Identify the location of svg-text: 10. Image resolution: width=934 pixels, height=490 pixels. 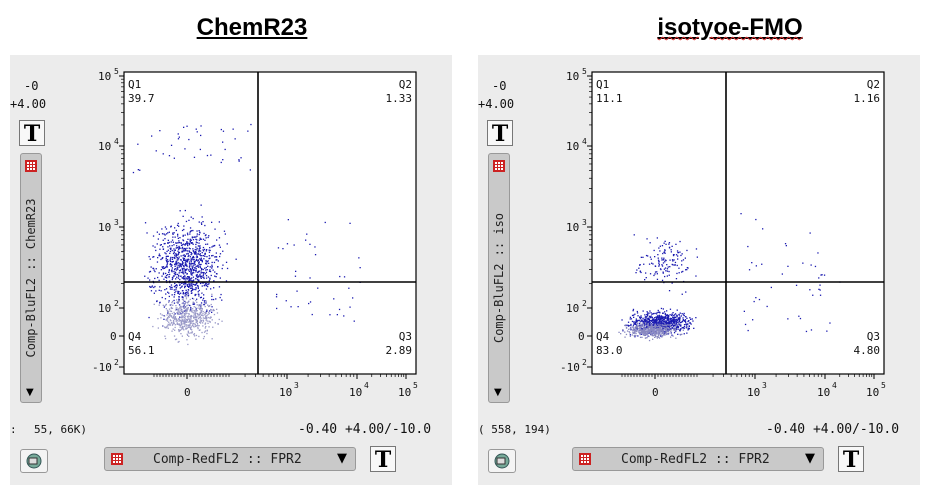
(404, 392).